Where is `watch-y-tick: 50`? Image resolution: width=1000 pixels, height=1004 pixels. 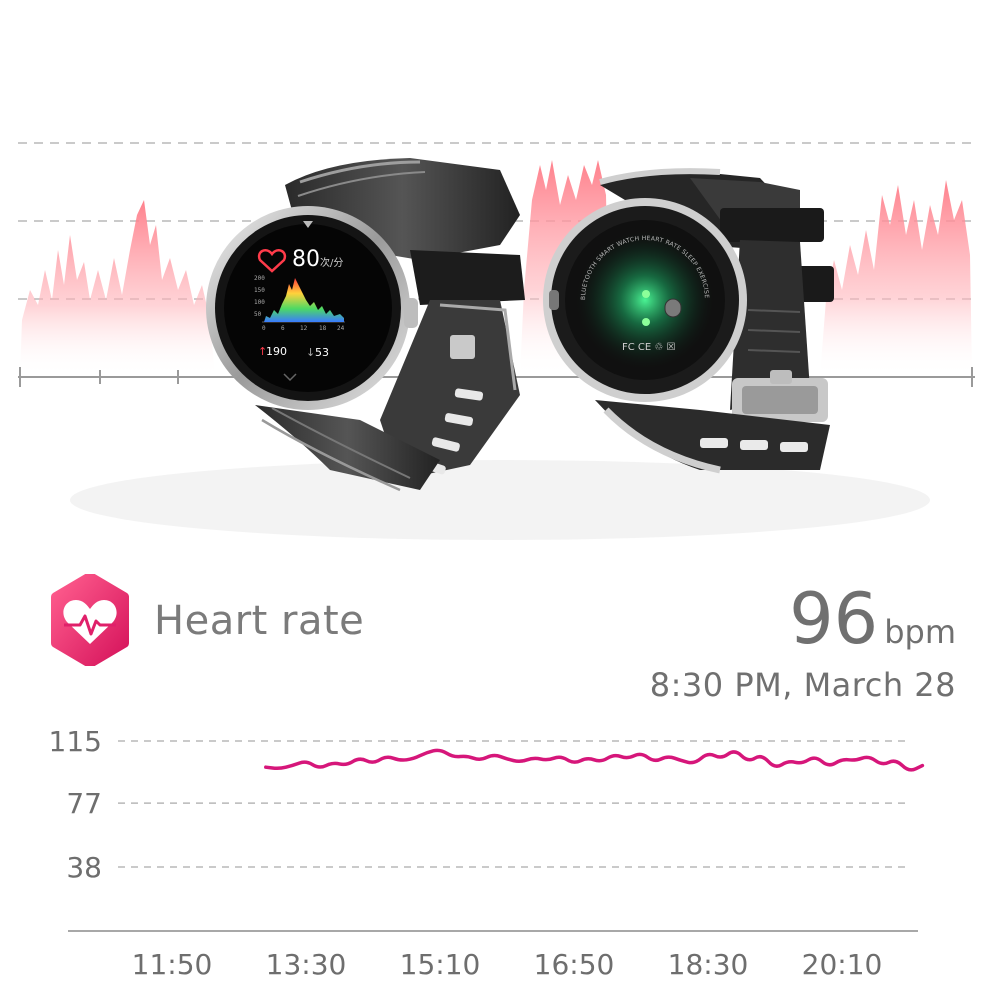
watch-y-tick: 50 is located at coordinates (258, 314).